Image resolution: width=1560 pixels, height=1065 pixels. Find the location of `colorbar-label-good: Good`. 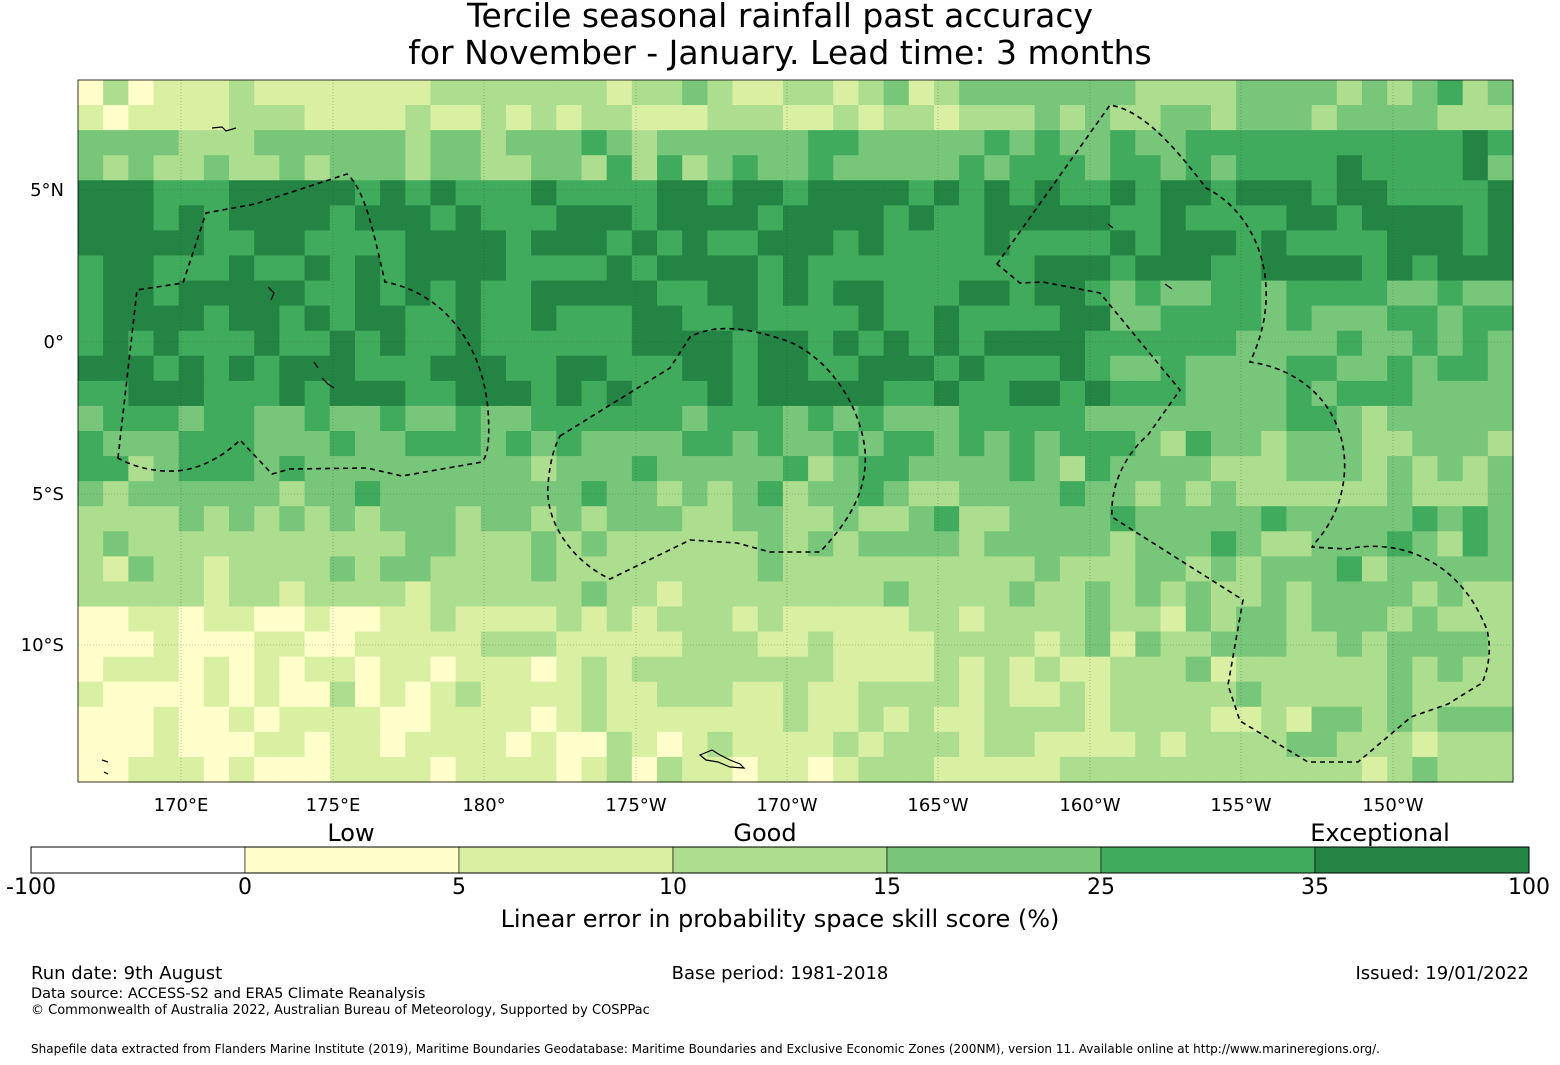

colorbar-label-good: Good is located at coordinates (765, 833).